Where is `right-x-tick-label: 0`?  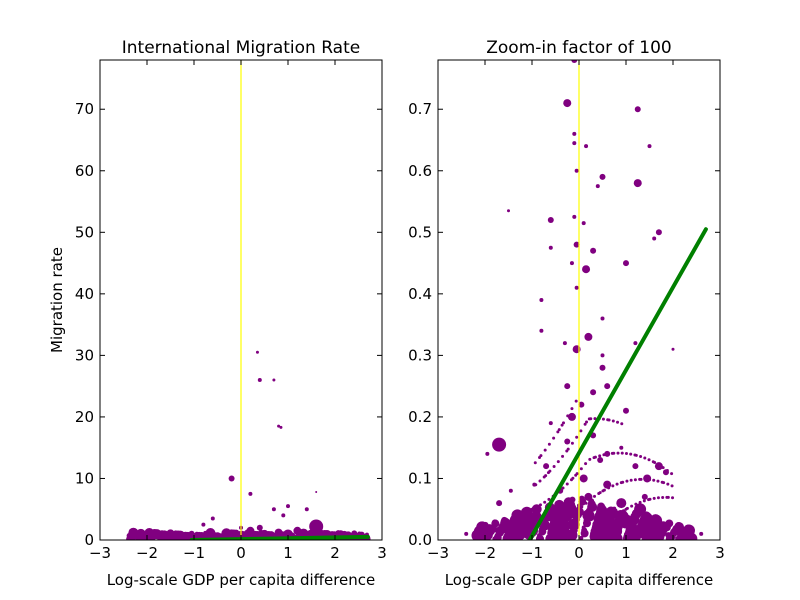
right-x-tick-label: 0 is located at coordinates (579, 553).